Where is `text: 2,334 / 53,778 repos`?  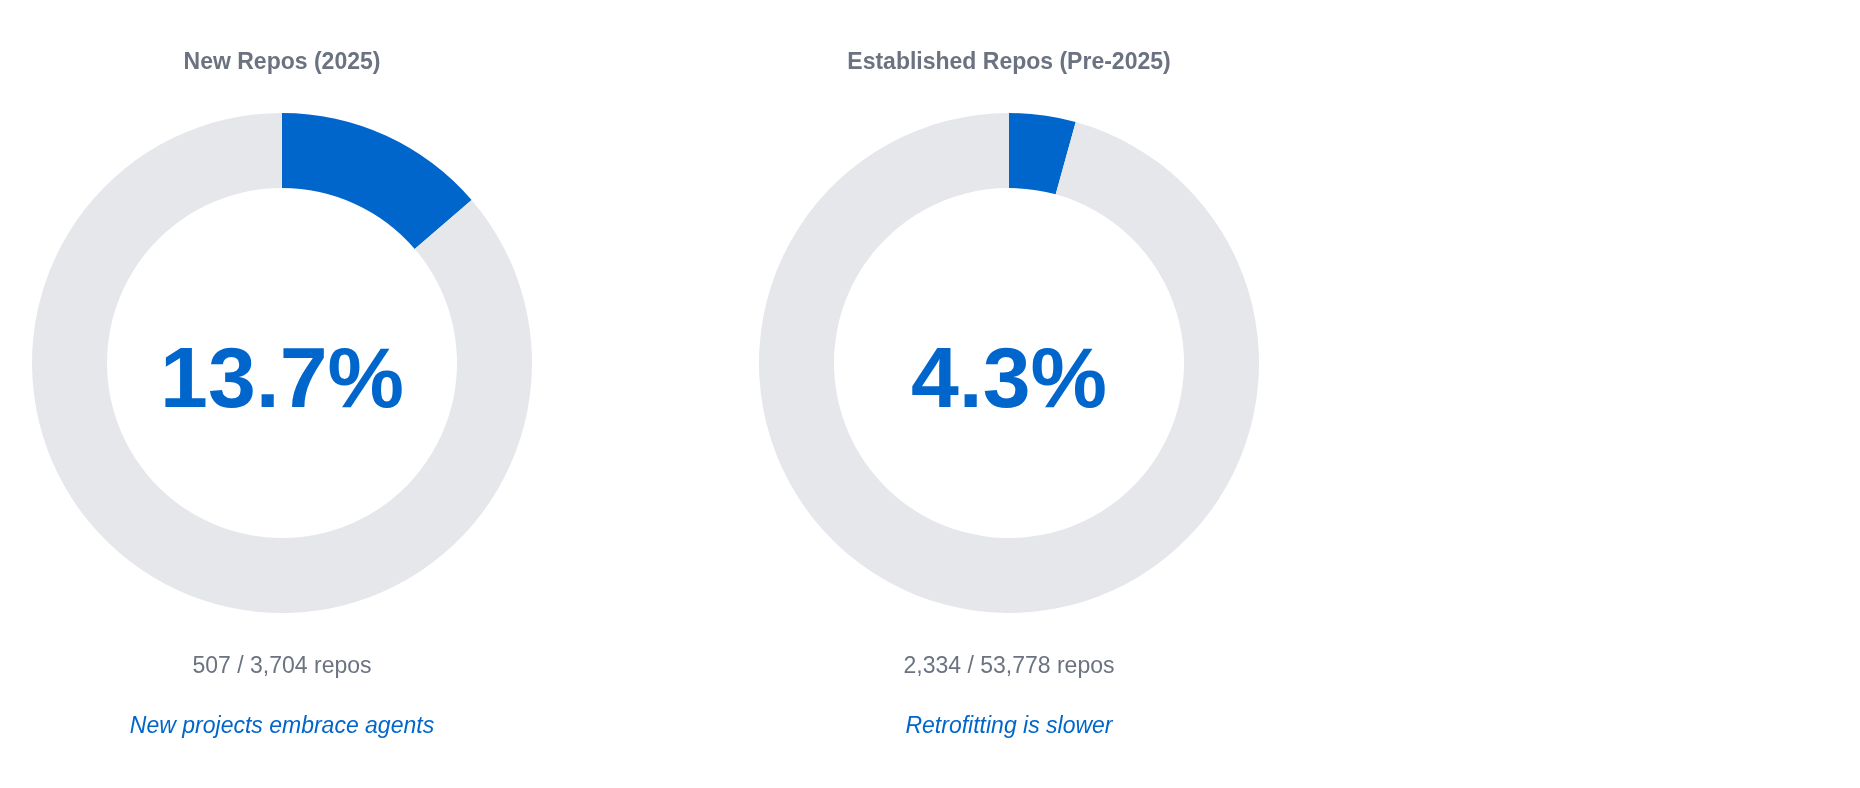
text: 2,334 / 53,778 repos is located at coordinates (1009, 664).